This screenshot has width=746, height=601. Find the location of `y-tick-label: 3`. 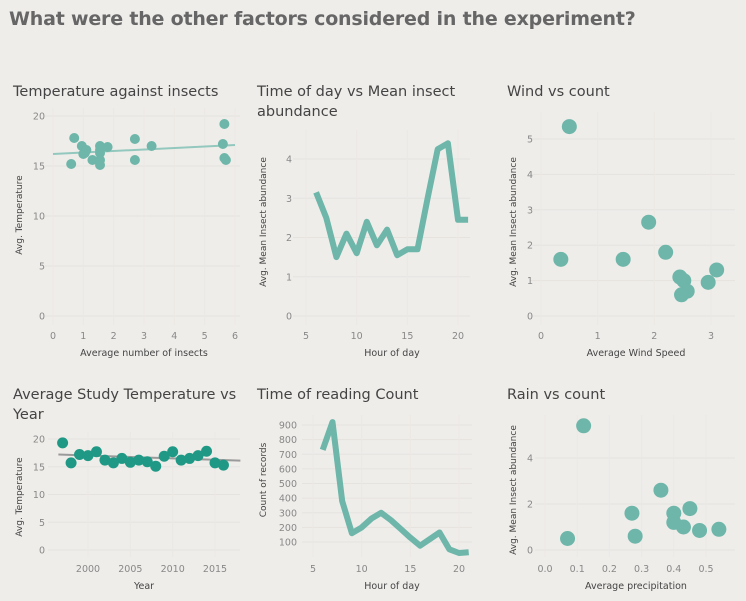

y-tick-label: 3 is located at coordinates (530, 210).